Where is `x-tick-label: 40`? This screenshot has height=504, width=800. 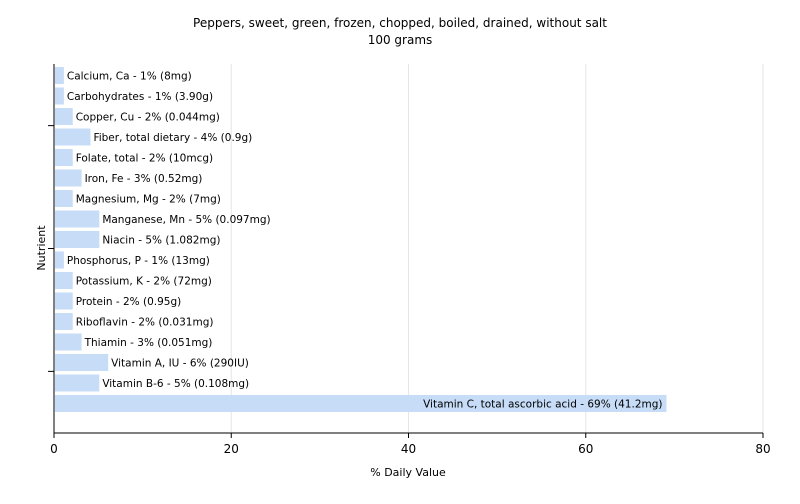
x-tick-label: 40 is located at coordinates (408, 449).